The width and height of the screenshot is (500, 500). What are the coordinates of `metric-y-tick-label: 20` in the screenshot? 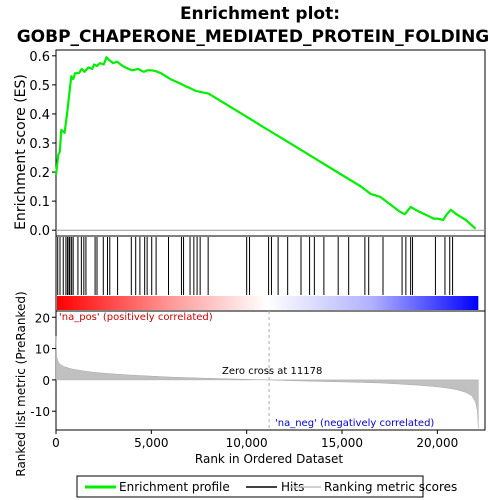 It's located at (42, 318).